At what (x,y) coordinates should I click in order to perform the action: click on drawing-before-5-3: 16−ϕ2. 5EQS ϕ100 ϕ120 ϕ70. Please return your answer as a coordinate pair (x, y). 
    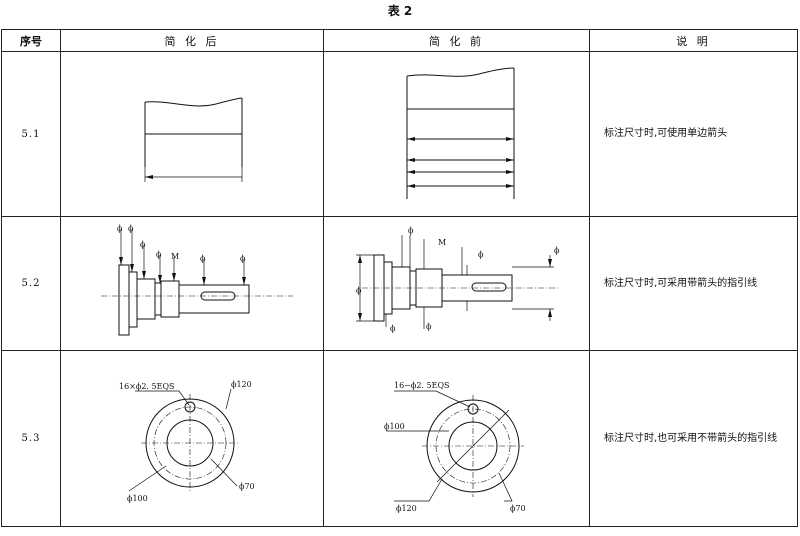
    Looking at the image, I should click on (455, 447).